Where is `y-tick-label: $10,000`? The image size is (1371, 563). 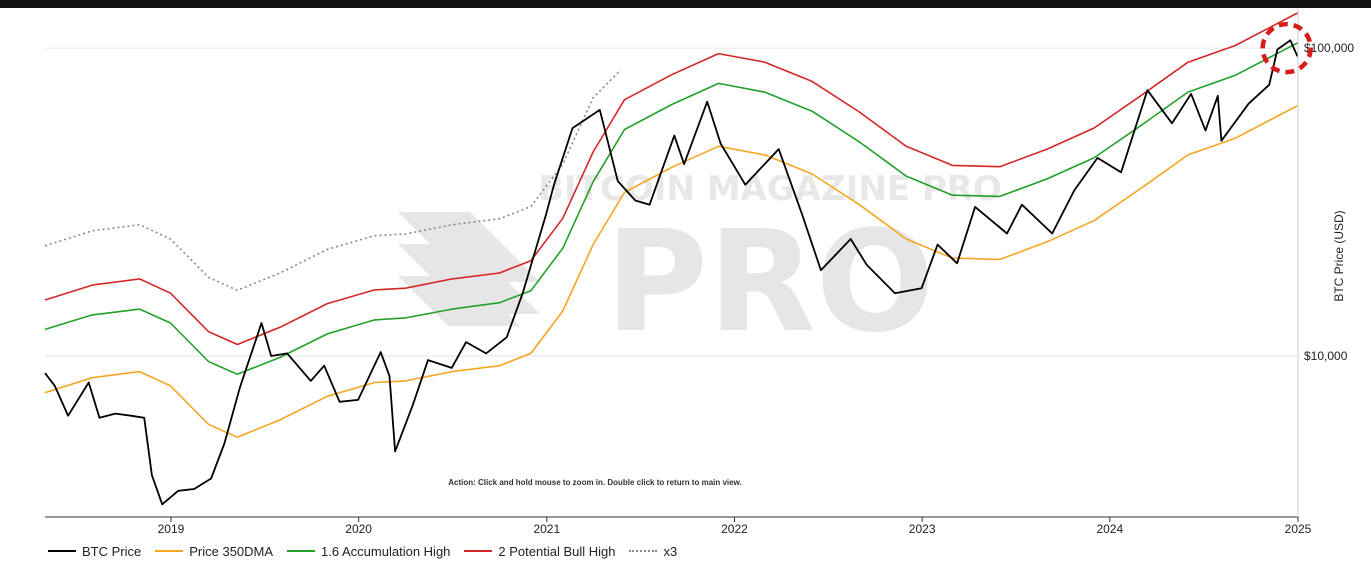 y-tick-label: $10,000 is located at coordinates (1326, 356).